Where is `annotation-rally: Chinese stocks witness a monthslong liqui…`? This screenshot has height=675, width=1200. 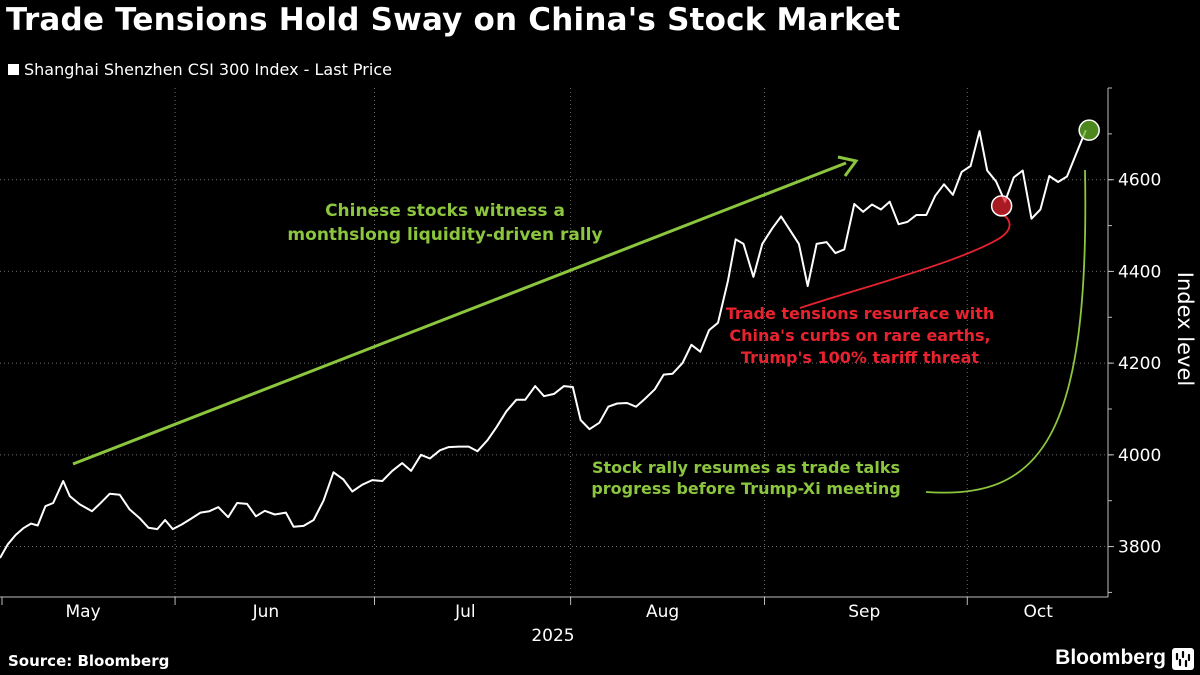
annotation-rally: Chinese stocks witness a monthslong liqui… is located at coordinates (444, 223).